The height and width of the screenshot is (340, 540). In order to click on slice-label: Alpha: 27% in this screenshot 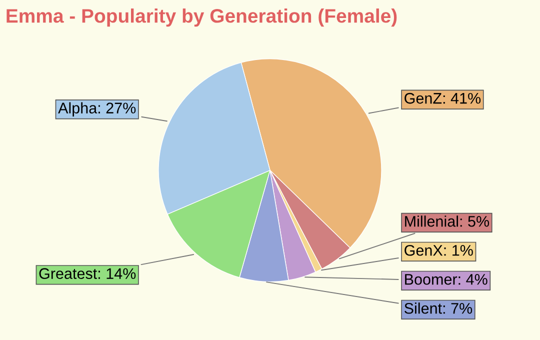, I will do `click(97, 109)`.